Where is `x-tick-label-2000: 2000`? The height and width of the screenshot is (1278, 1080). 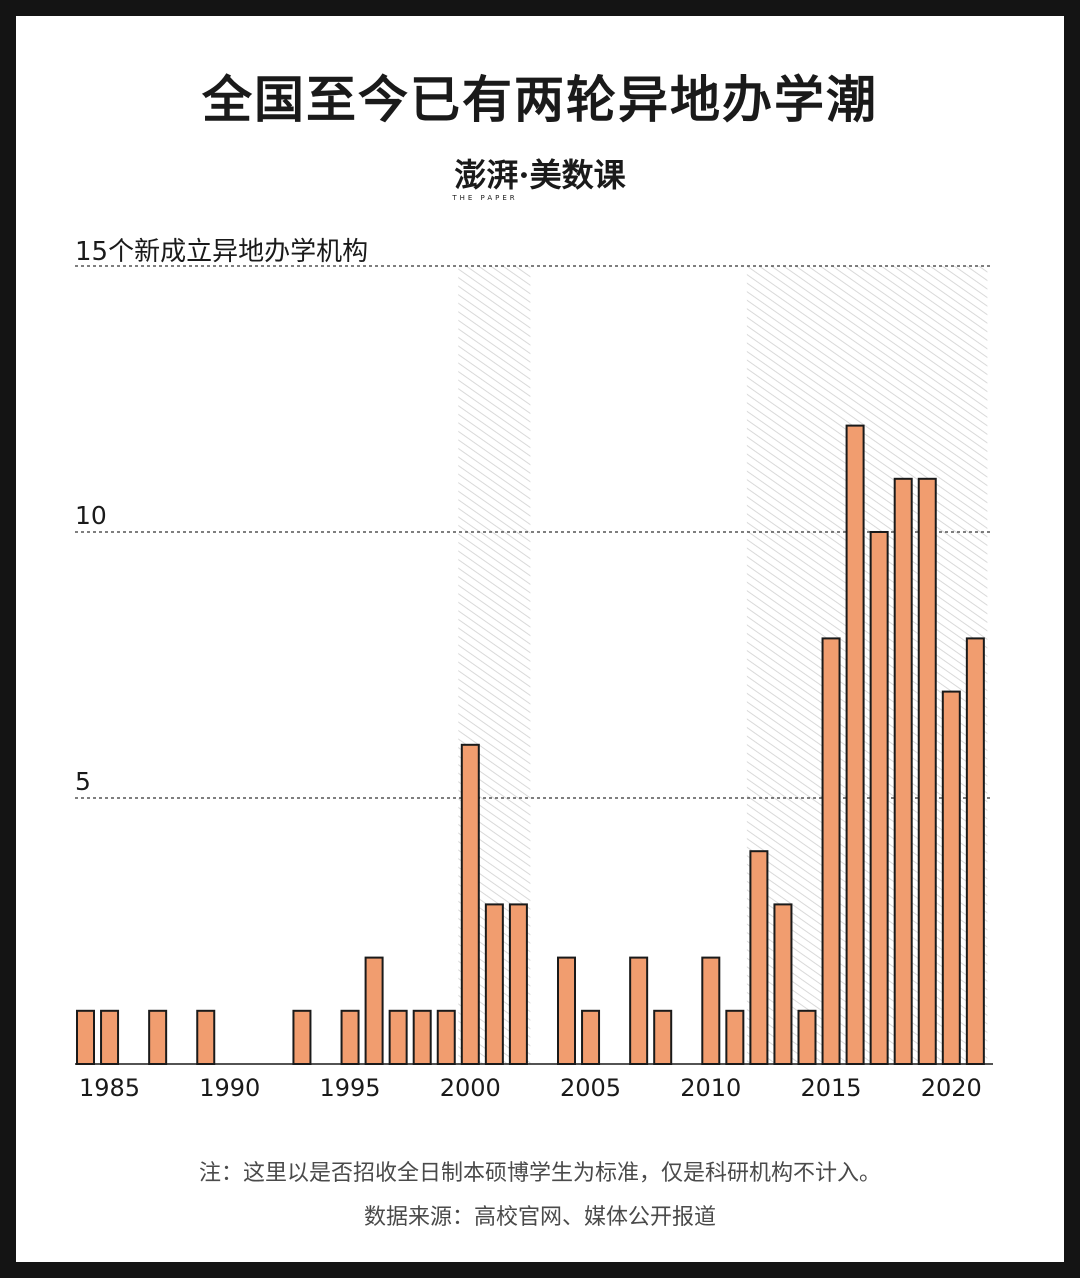
x-tick-label-2000: 2000 is located at coordinates (470, 1088).